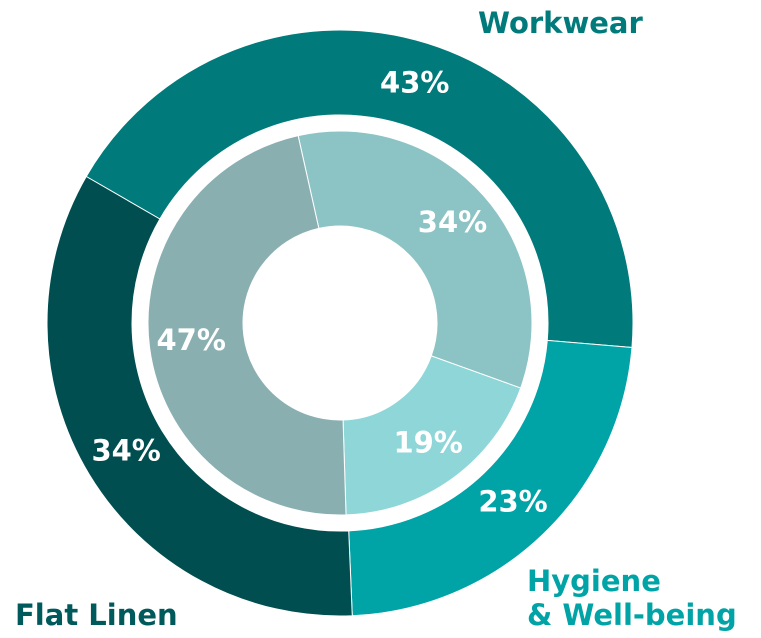 This screenshot has height=638, width=761. I want to click on value-label: 47%, so click(190, 340).